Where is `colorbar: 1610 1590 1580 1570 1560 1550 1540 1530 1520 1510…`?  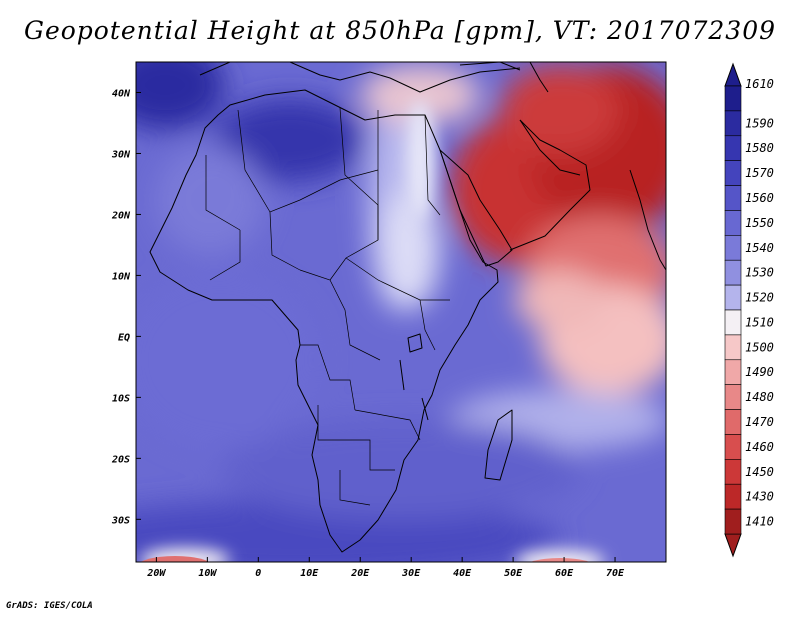 colorbar: 1610 1590 1580 1570 1560 1550 1540 1530 1520 1510… is located at coordinates (749, 310).